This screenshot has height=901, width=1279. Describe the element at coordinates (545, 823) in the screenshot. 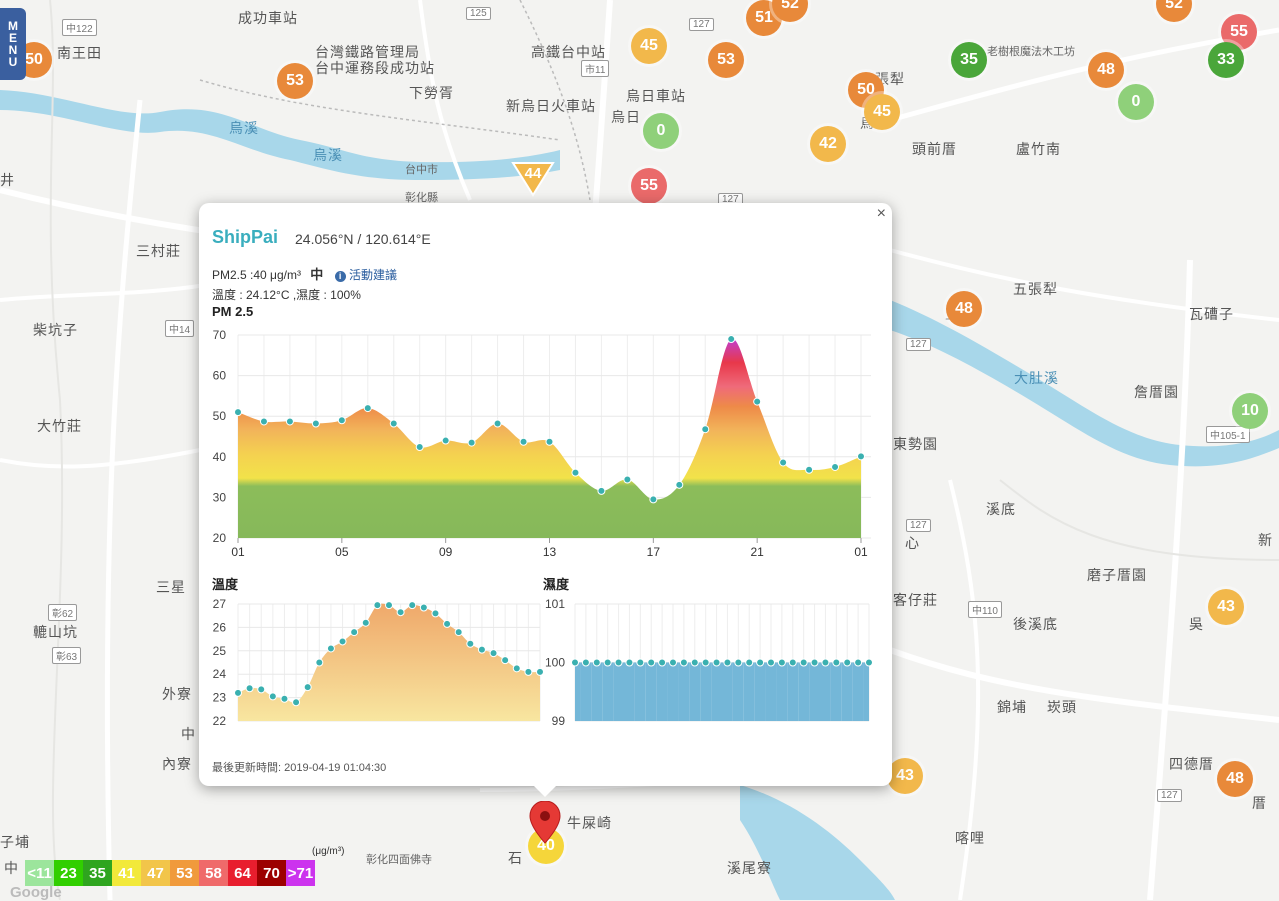

I see `location-pin-icon` at that location.